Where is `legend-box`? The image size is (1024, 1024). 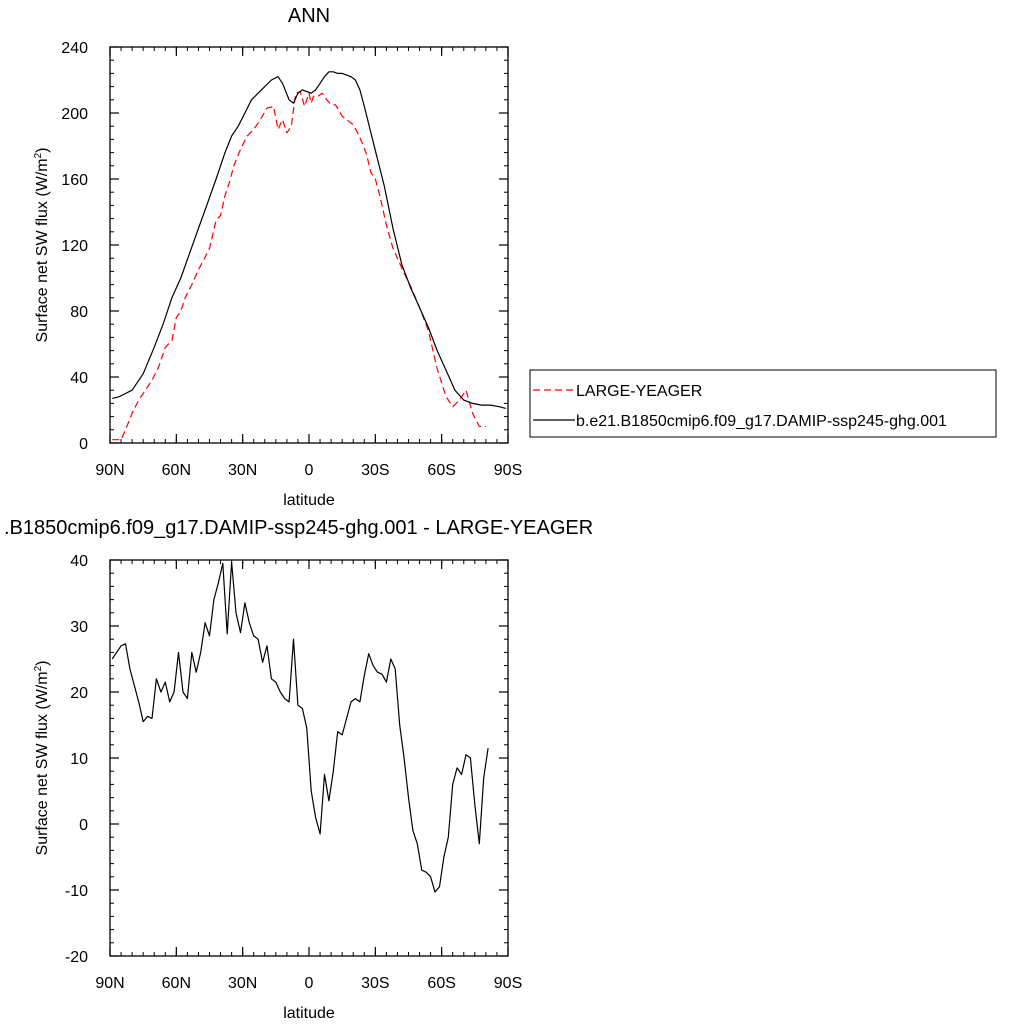
legend-box is located at coordinates (763, 403).